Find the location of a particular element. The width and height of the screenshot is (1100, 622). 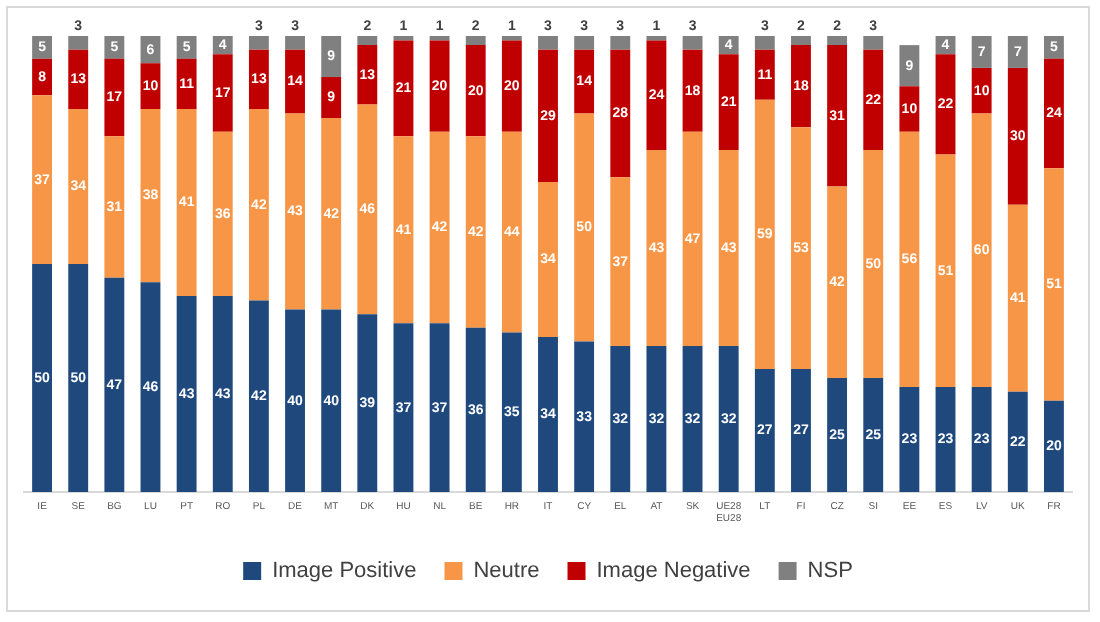

legend-label: Image Positive is located at coordinates (344, 571).